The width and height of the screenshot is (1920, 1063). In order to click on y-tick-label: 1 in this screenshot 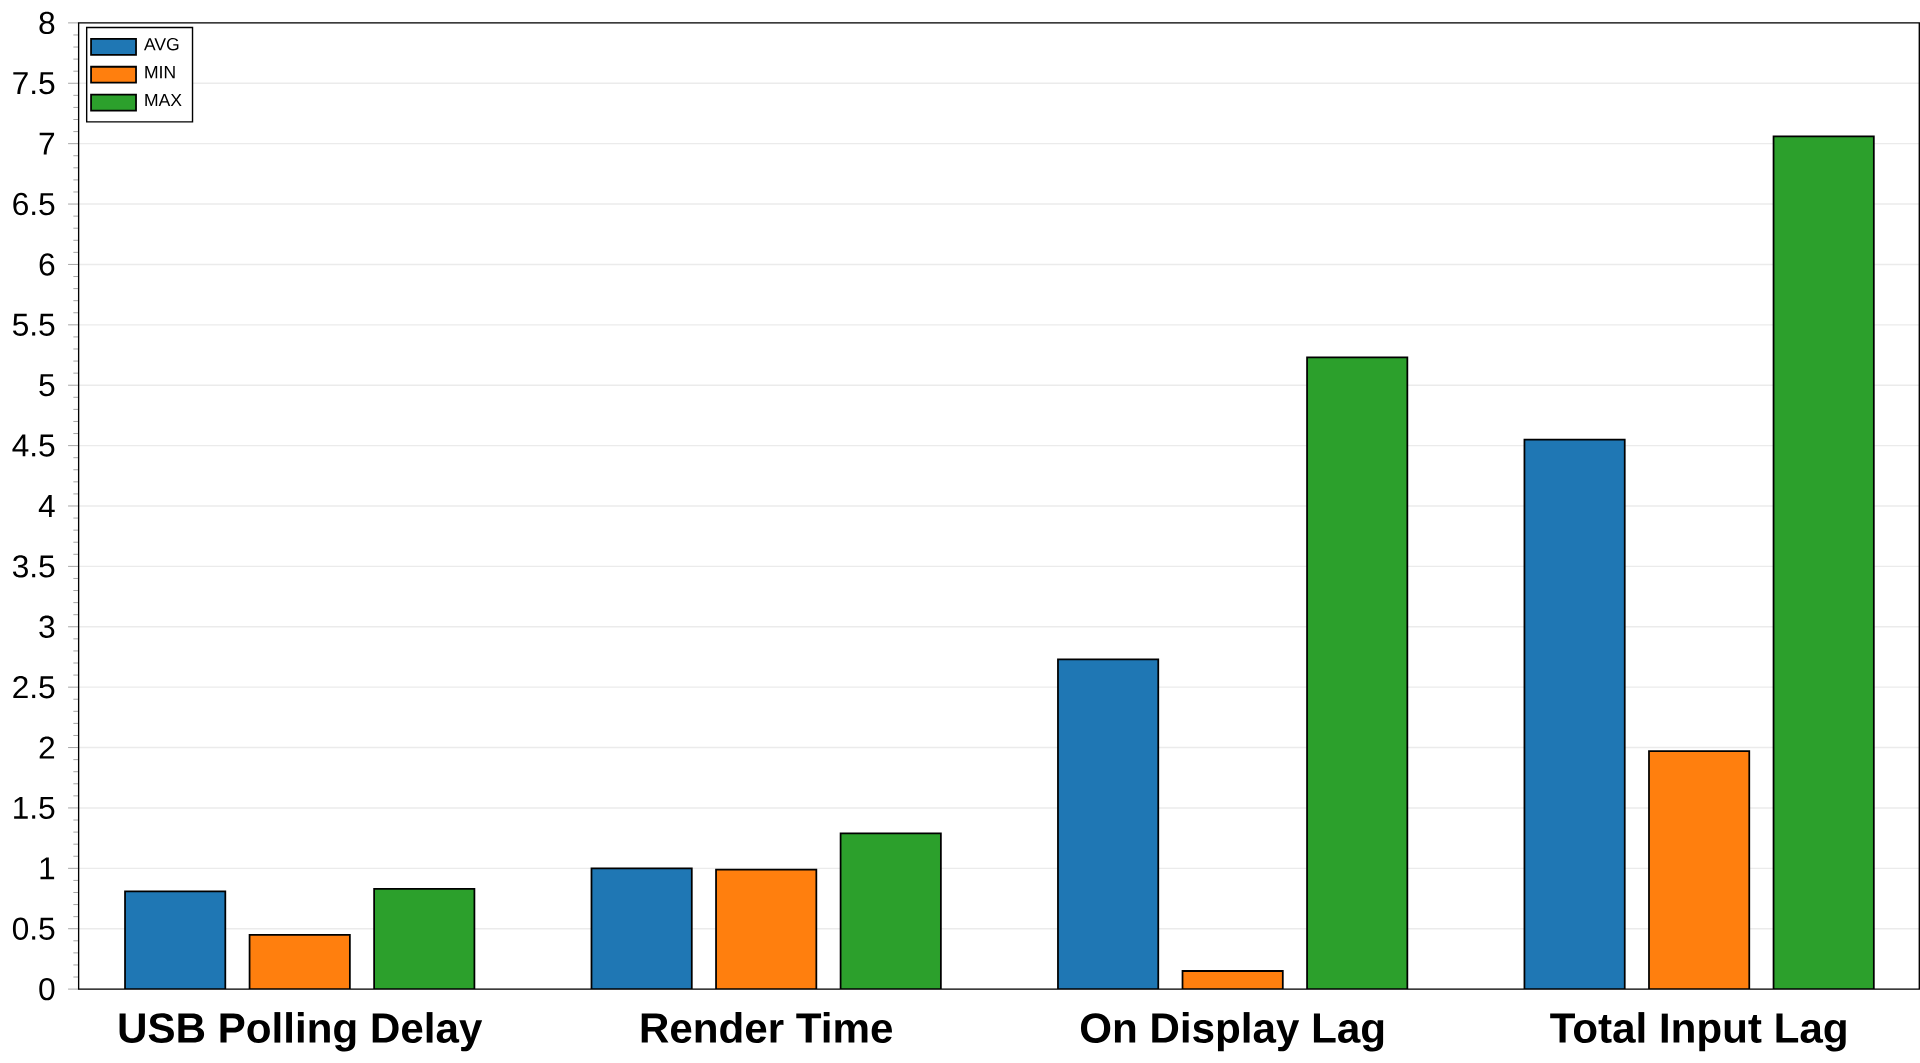, I will do `click(47, 868)`.